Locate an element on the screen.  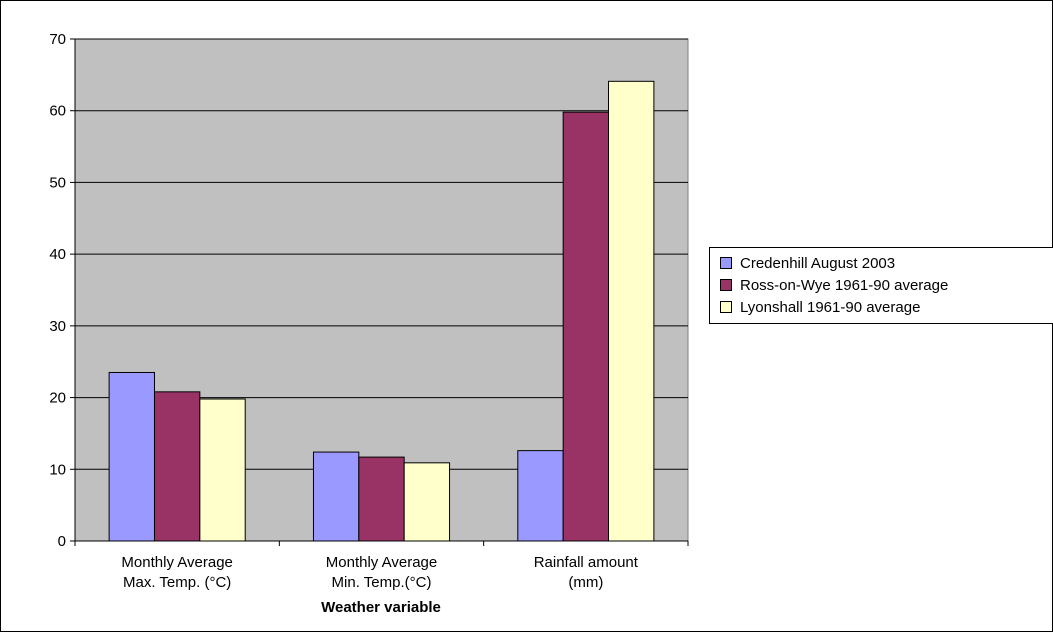
y-tick-label: 40 is located at coordinates (57, 254).